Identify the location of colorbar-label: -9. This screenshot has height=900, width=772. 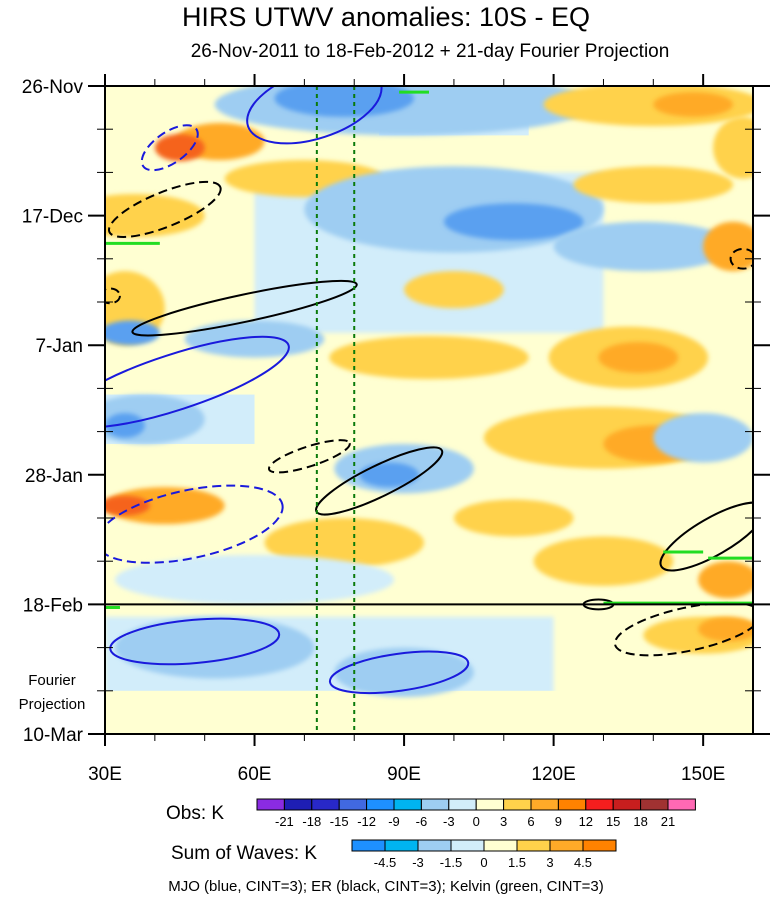
(394, 821).